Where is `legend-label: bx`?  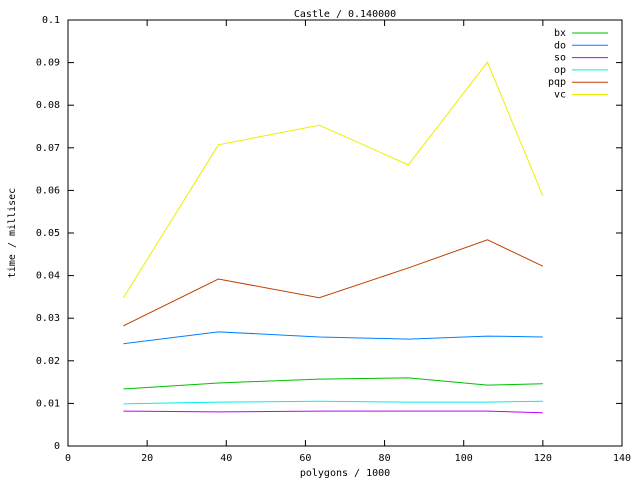
legend-label: bx is located at coordinates (560, 33).